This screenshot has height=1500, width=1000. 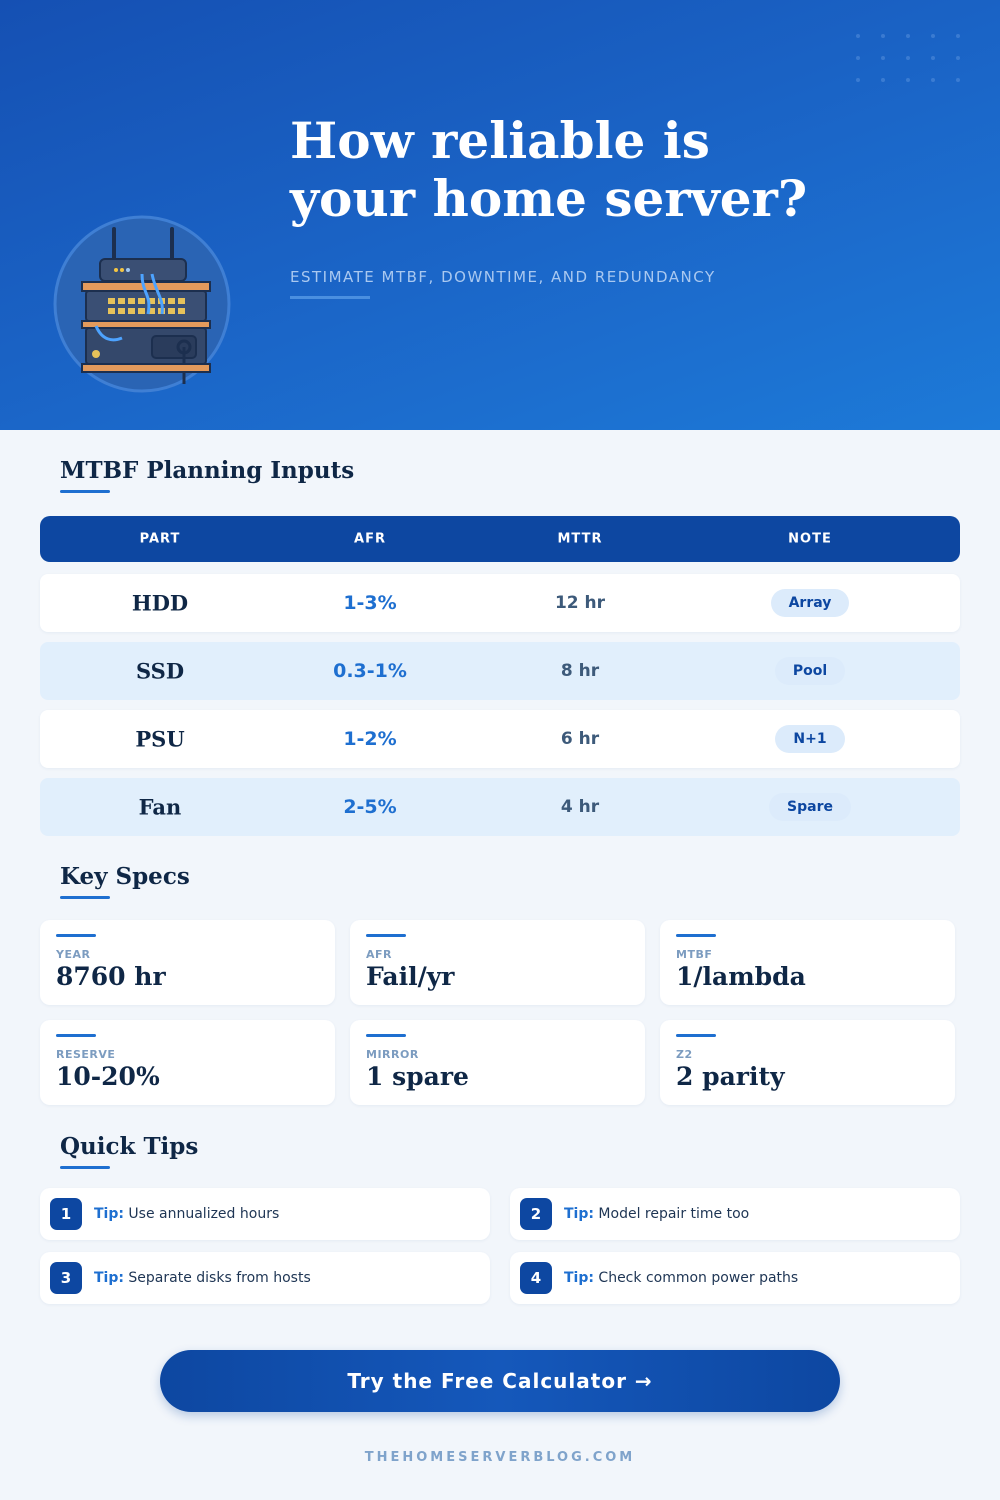 I want to click on table-cell: Array, so click(x=810, y=603).